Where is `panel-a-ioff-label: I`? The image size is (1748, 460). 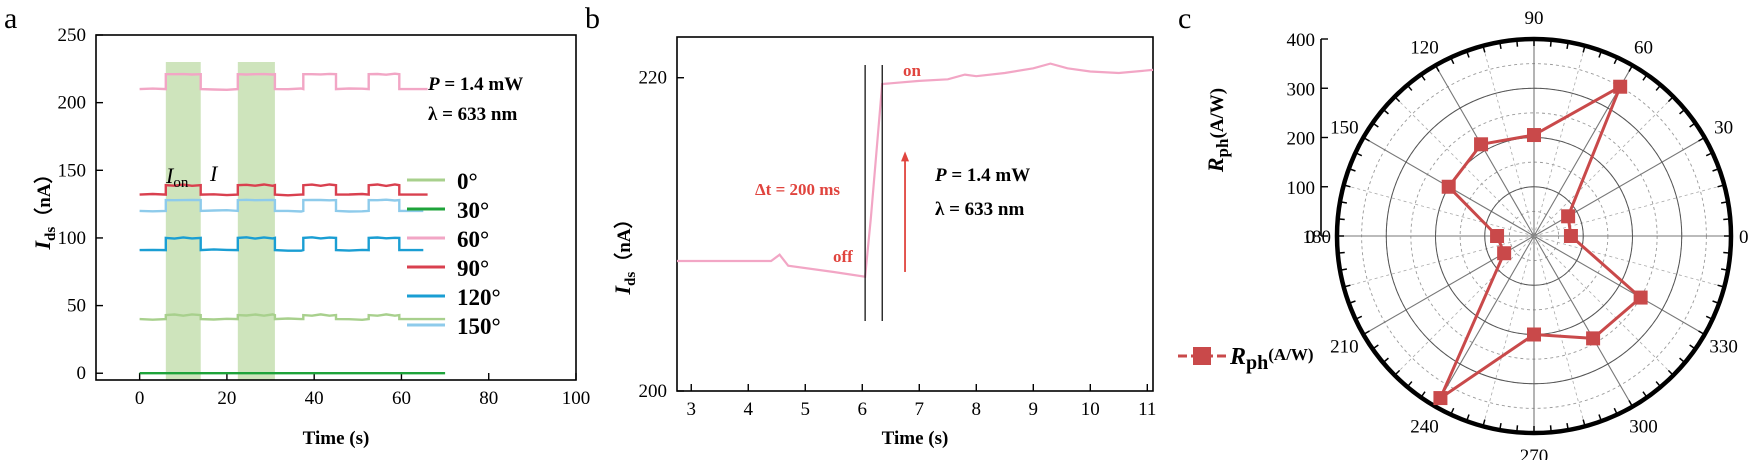
panel-a-ioff-label: I is located at coordinates (214, 173).